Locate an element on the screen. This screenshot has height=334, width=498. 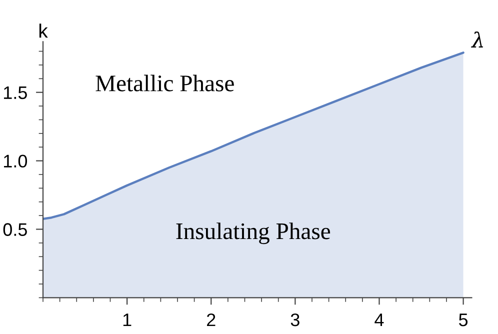
y-tick-label: 1.0 is located at coordinates (16, 161).